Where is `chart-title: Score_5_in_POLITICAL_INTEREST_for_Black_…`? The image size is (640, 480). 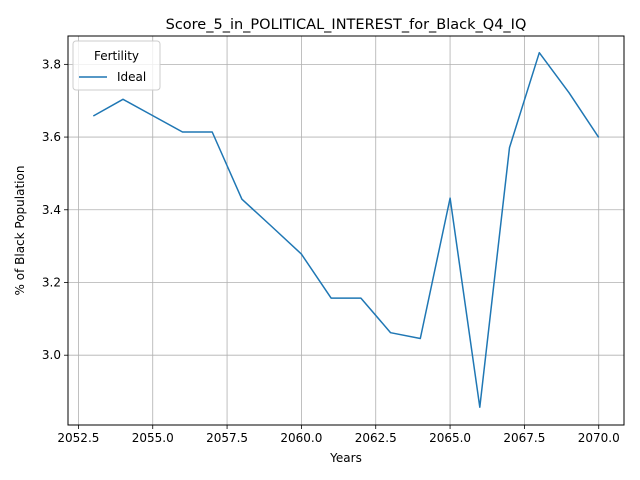
chart-title: Score_5_in_POLITICAL_INTEREST_for_Black_… is located at coordinates (346, 25).